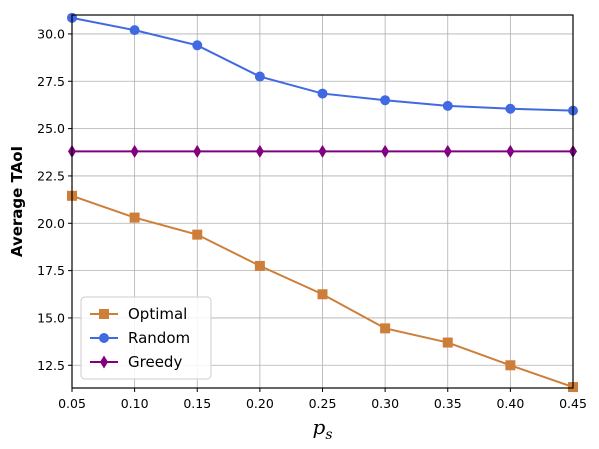 Image resolution: width=599 pixels, height=449 pixels. I want to click on y-tick-label: 17.5, so click(51, 270).